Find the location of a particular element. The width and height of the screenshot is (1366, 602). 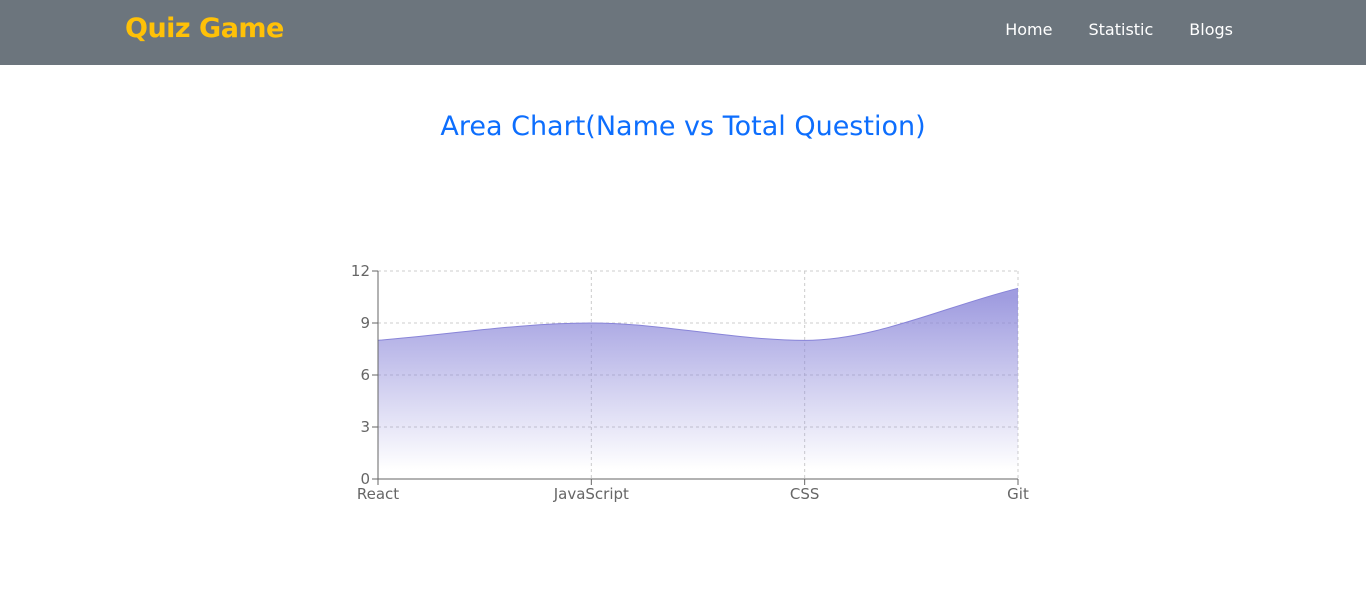

y-tick-label: 12 is located at coordinates (360, 271).